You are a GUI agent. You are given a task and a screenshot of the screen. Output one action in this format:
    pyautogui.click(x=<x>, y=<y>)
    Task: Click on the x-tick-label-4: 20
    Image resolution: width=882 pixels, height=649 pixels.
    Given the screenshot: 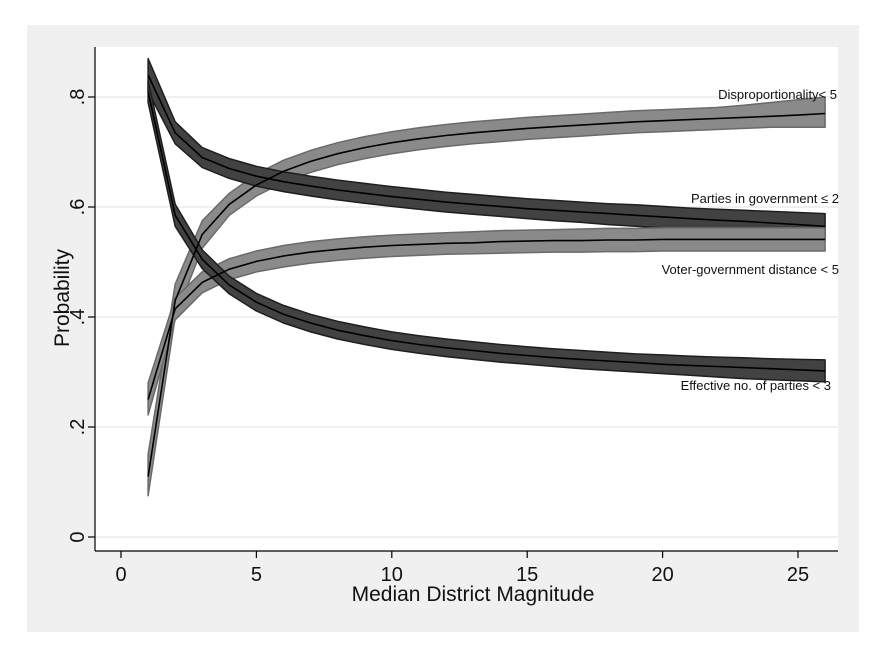 What is the action you would take?
    pyautogui.click(x=662, y=575)
    